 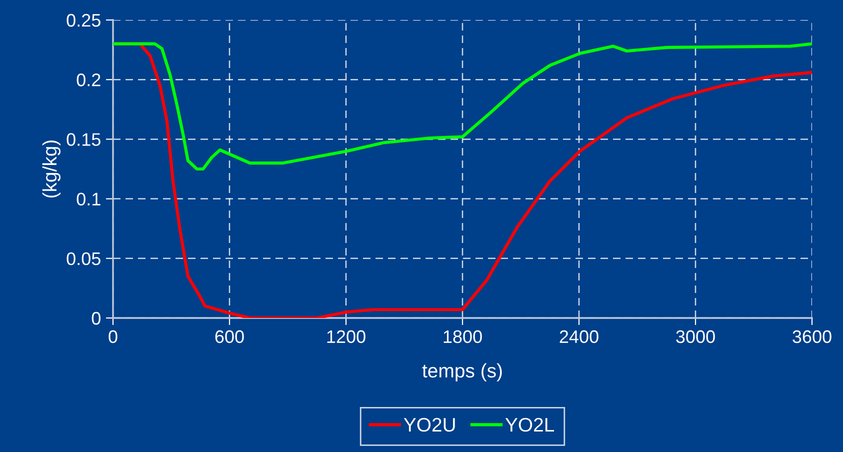 I want to click on y-tick-label: 0.15, so click(x=83, y=139).